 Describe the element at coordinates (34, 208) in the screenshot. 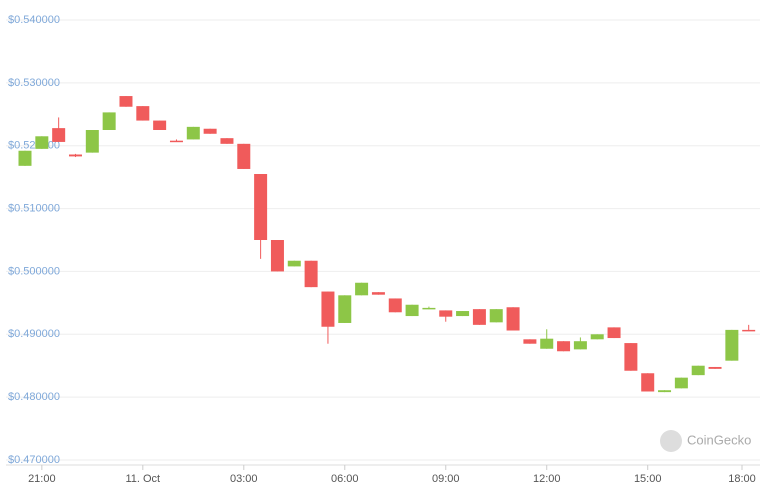

I see `y-tick-label: $0.510000` at that location.